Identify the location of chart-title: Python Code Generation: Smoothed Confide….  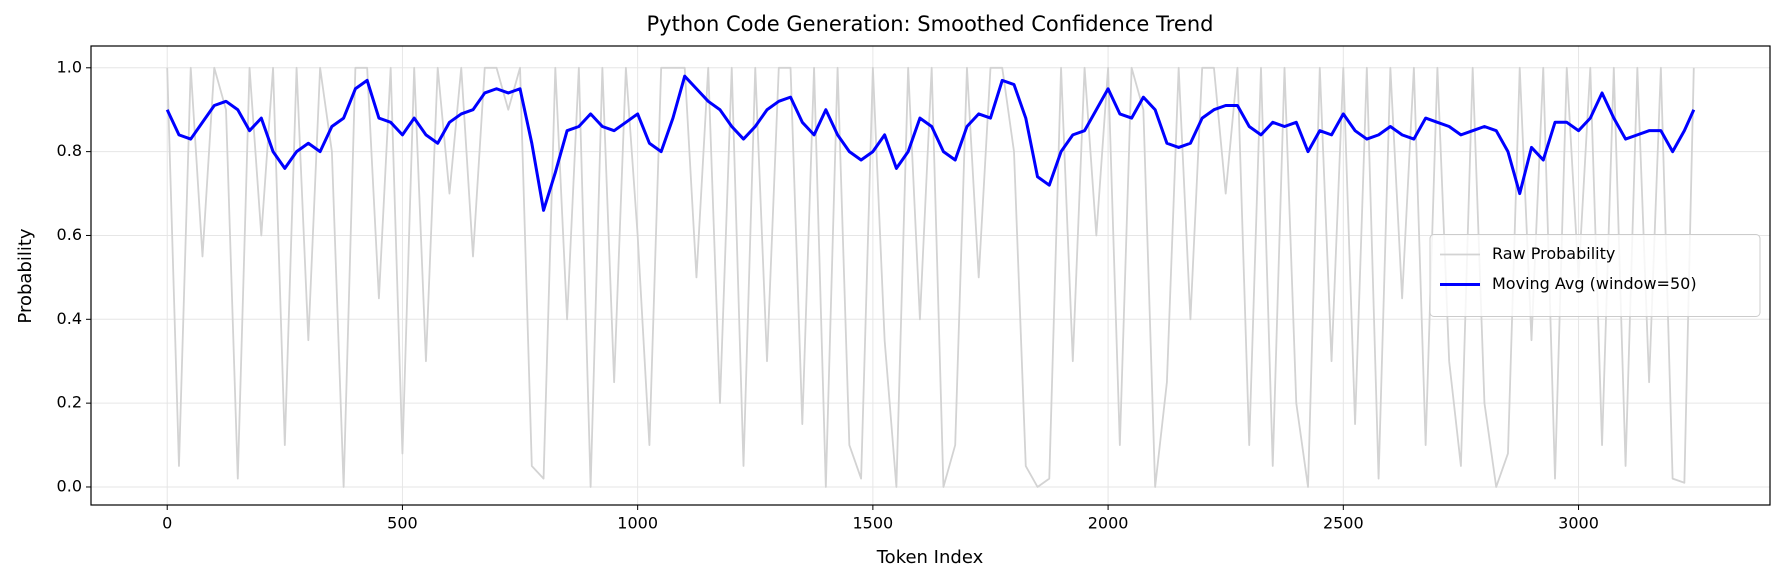
(930, 24).